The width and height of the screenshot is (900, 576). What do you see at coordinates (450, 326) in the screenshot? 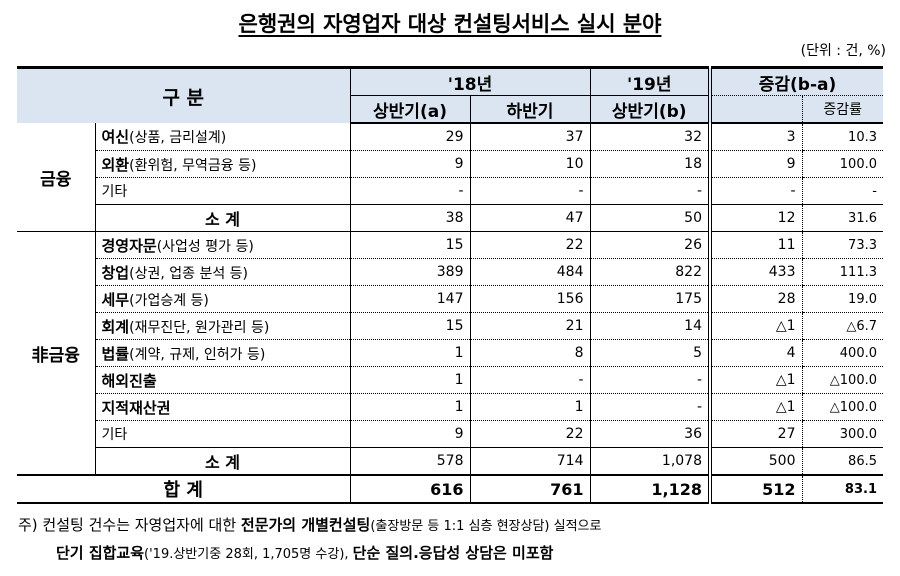
I see `table-row: 회계(재무진단, 원가관리 등) 15 21 14 △1 △6.7` at bounding box center [450, 326].